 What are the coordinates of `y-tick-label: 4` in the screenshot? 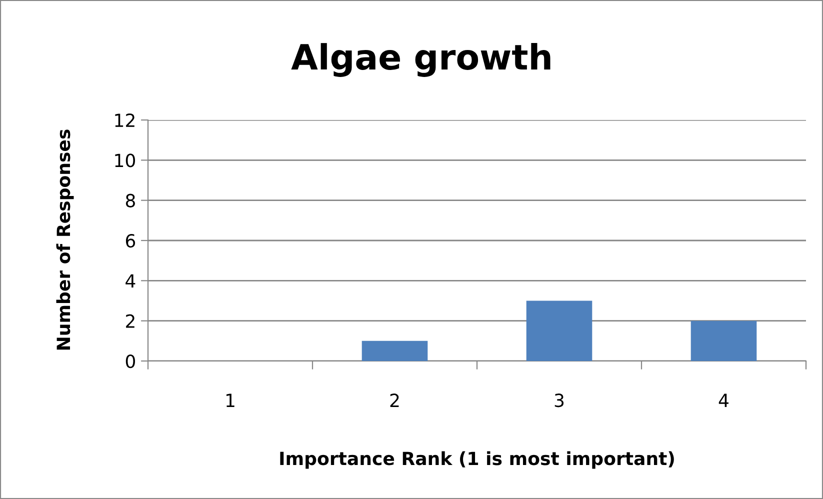 It's located at (131, 281).